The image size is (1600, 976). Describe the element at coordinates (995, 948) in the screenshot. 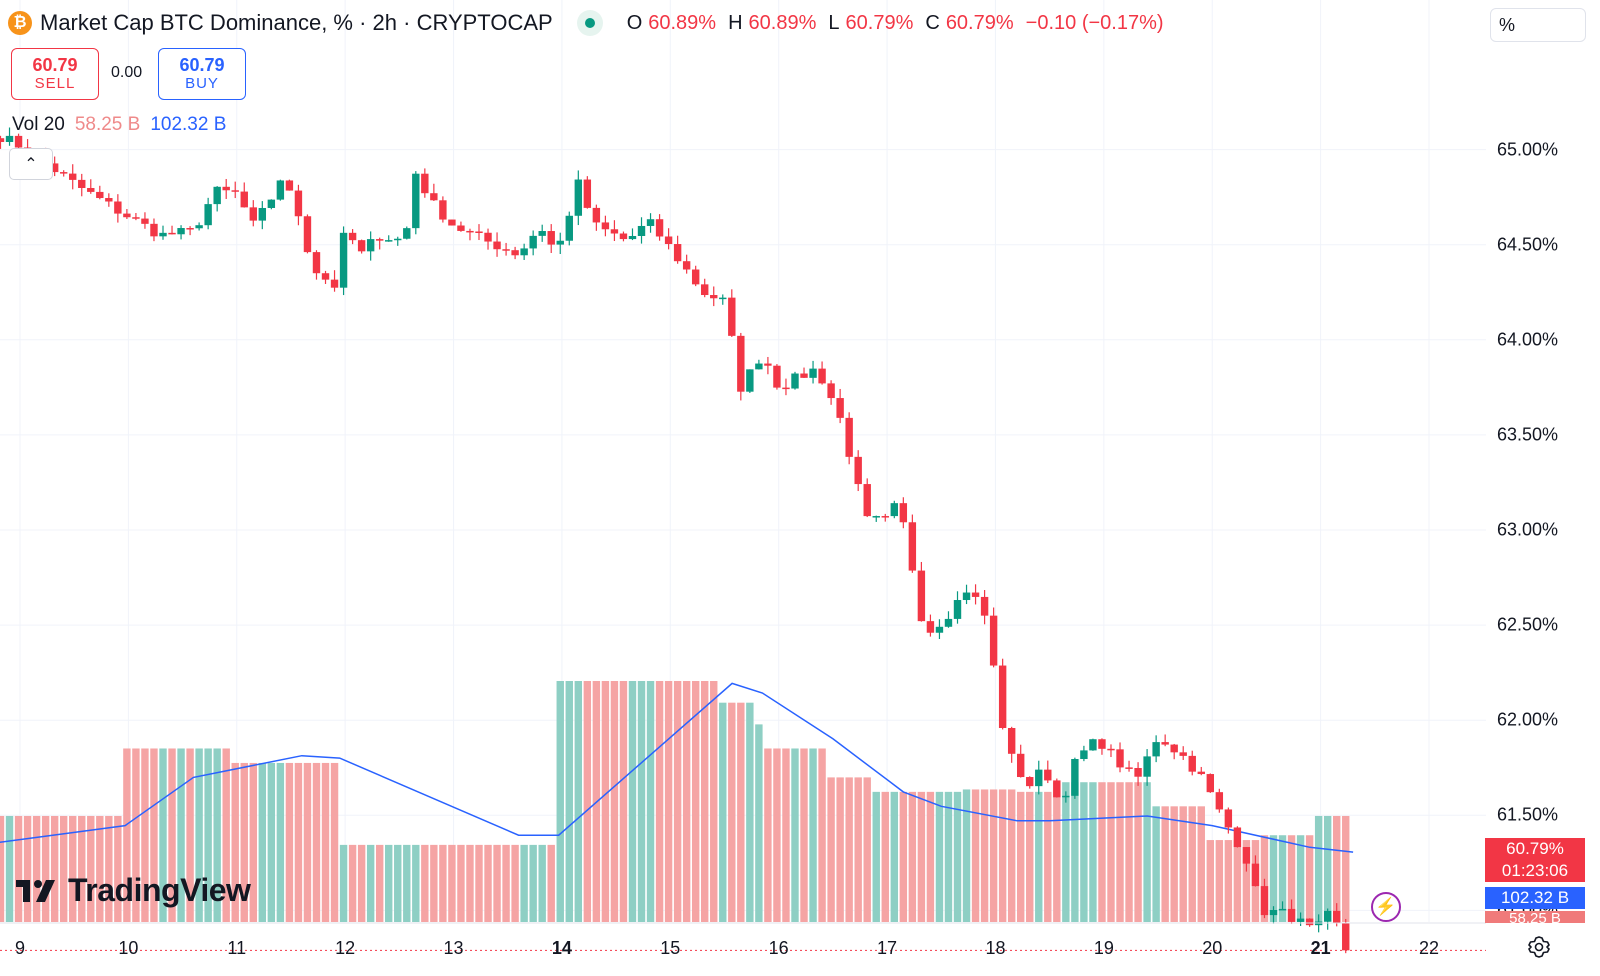

I see `x-tick-label: 18` at that location.